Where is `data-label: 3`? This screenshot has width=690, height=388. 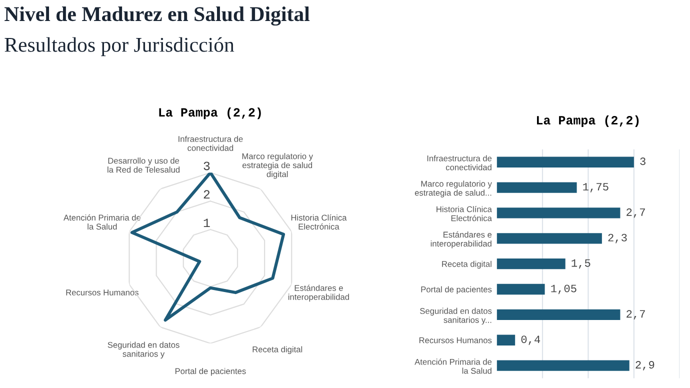 data-label: 3 is located at coordinates (643, 162).